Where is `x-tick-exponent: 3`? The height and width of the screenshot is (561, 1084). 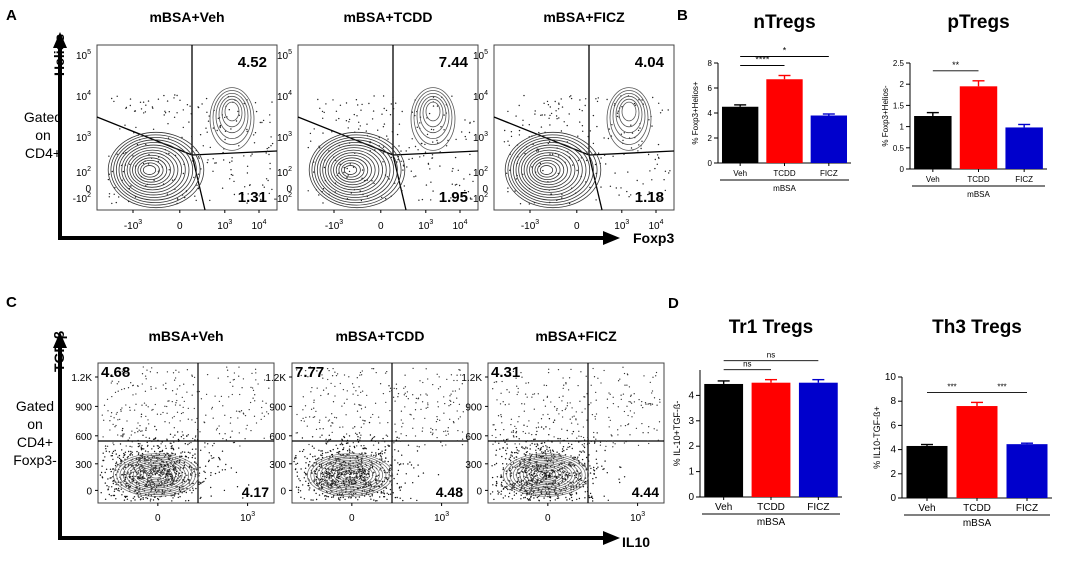 x-tick-exponent: 3 is located at coordinates (431, 222).